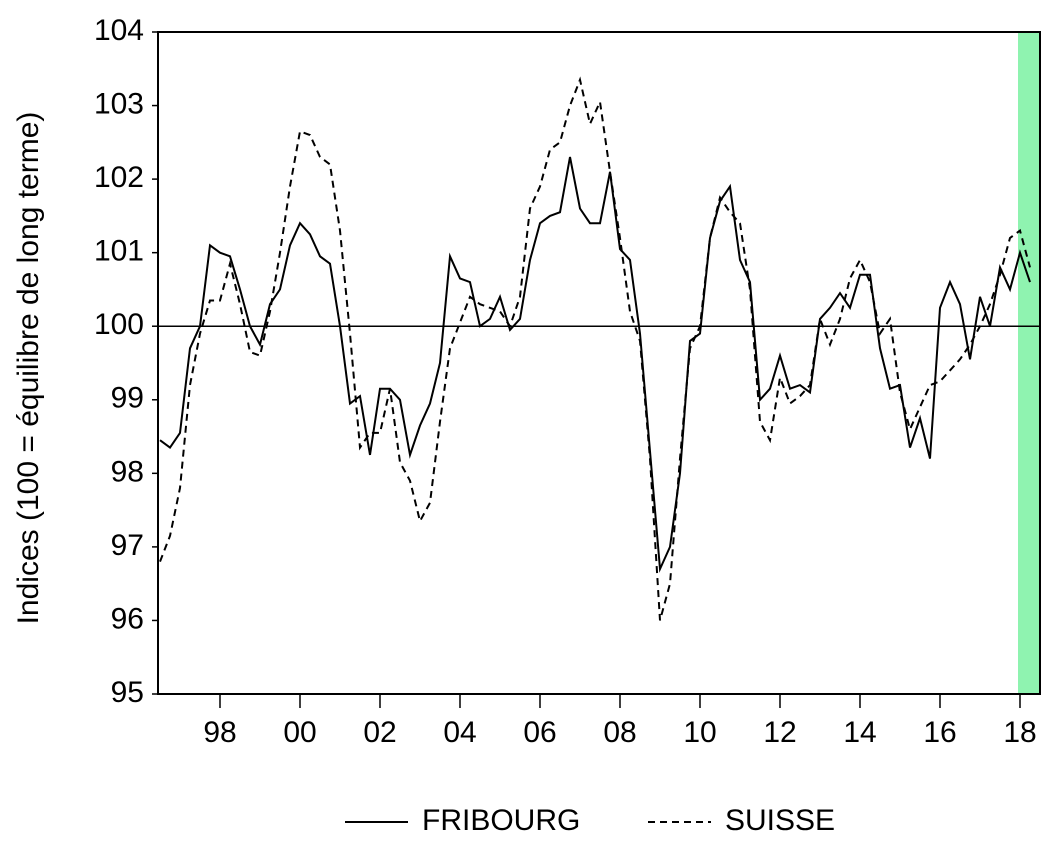 This screenshot has height=862, width=1052. Describe the element at coordinates (127, 471) in the screenshot. I see `y-tick-label: 98` at that location.